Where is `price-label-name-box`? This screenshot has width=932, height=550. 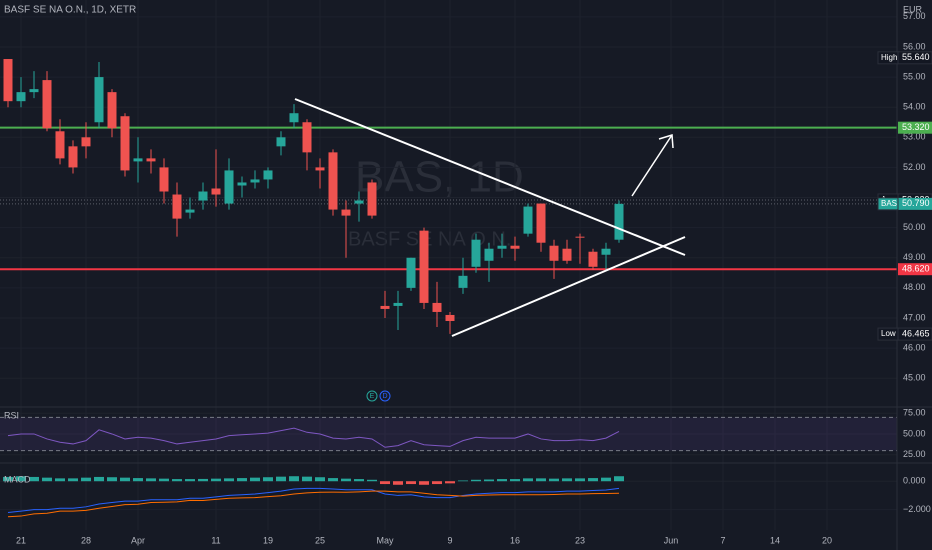
price-label-name-box is located at coordinates (888, 334).